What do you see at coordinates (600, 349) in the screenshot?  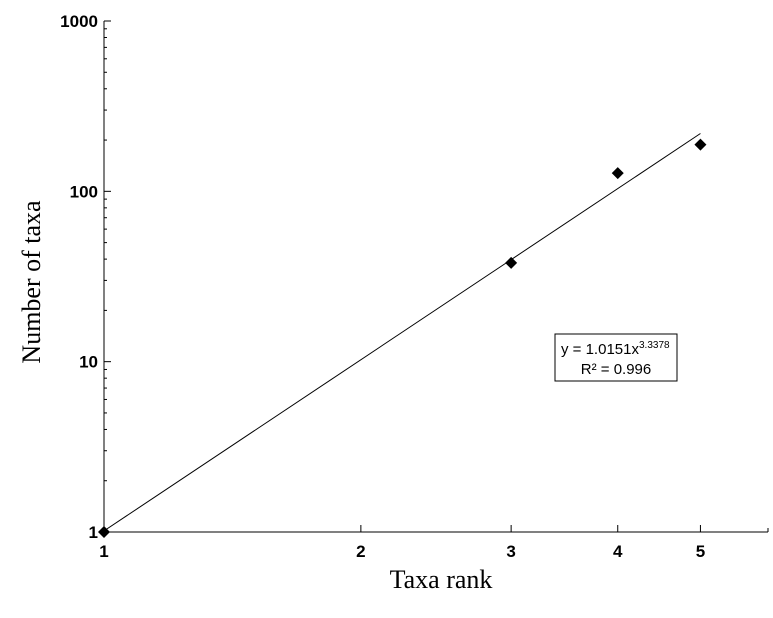 I see `equation-main: y = 1.0151x` at bounding box center [600, 349].